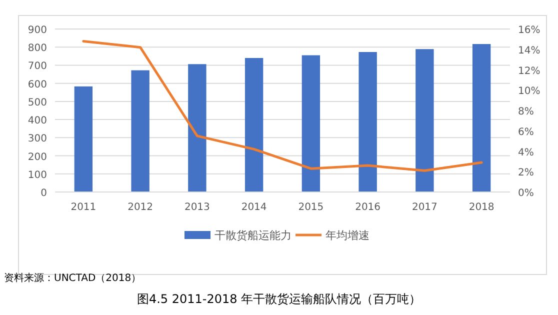  Describe the element at coordinates (279, 299) in the screenshot. I see `text: 图4.5 2011-2018 年干散货运输船队情况（百万吨）` at that location.